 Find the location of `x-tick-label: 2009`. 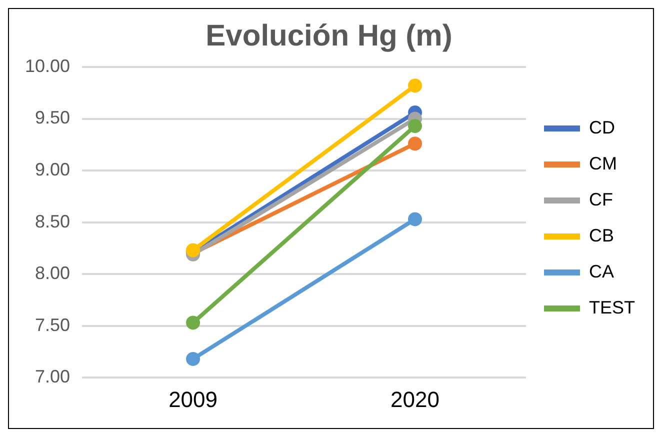

x-tick-label: 2009 is located at coordinates (193, 399).